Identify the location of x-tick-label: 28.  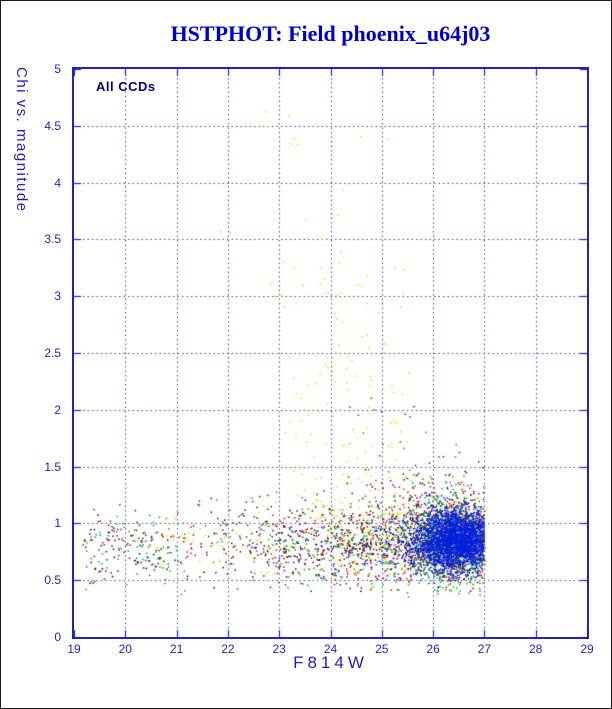
(536, 649).